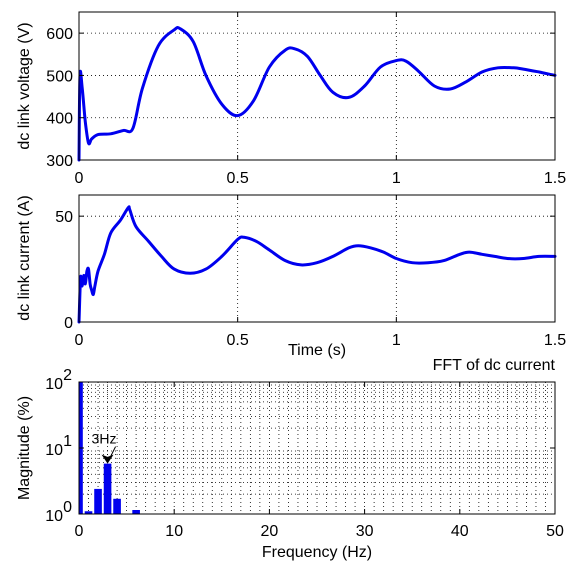 The height and width of the screenshot is (570, 572). Describe the element at coordinates (317, 552) in the screenshot. I see `frequency-x-label: Frequency (Hz)` at that location.